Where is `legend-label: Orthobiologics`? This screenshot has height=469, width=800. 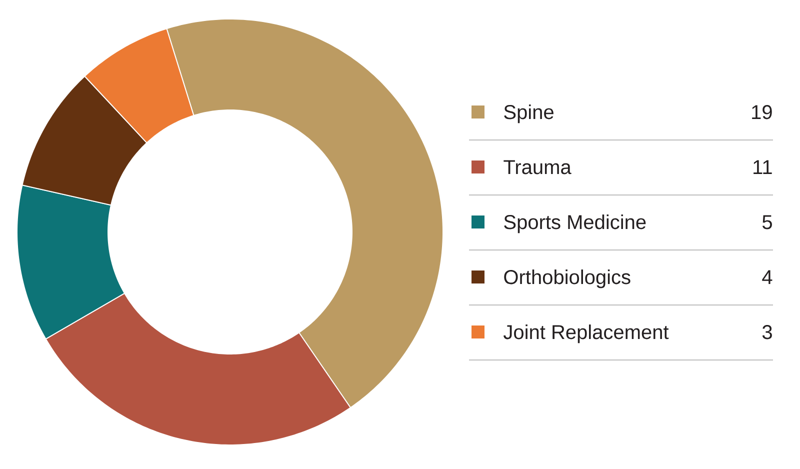
legend-label: Orthobiologics is located at coordinates (567, 278).